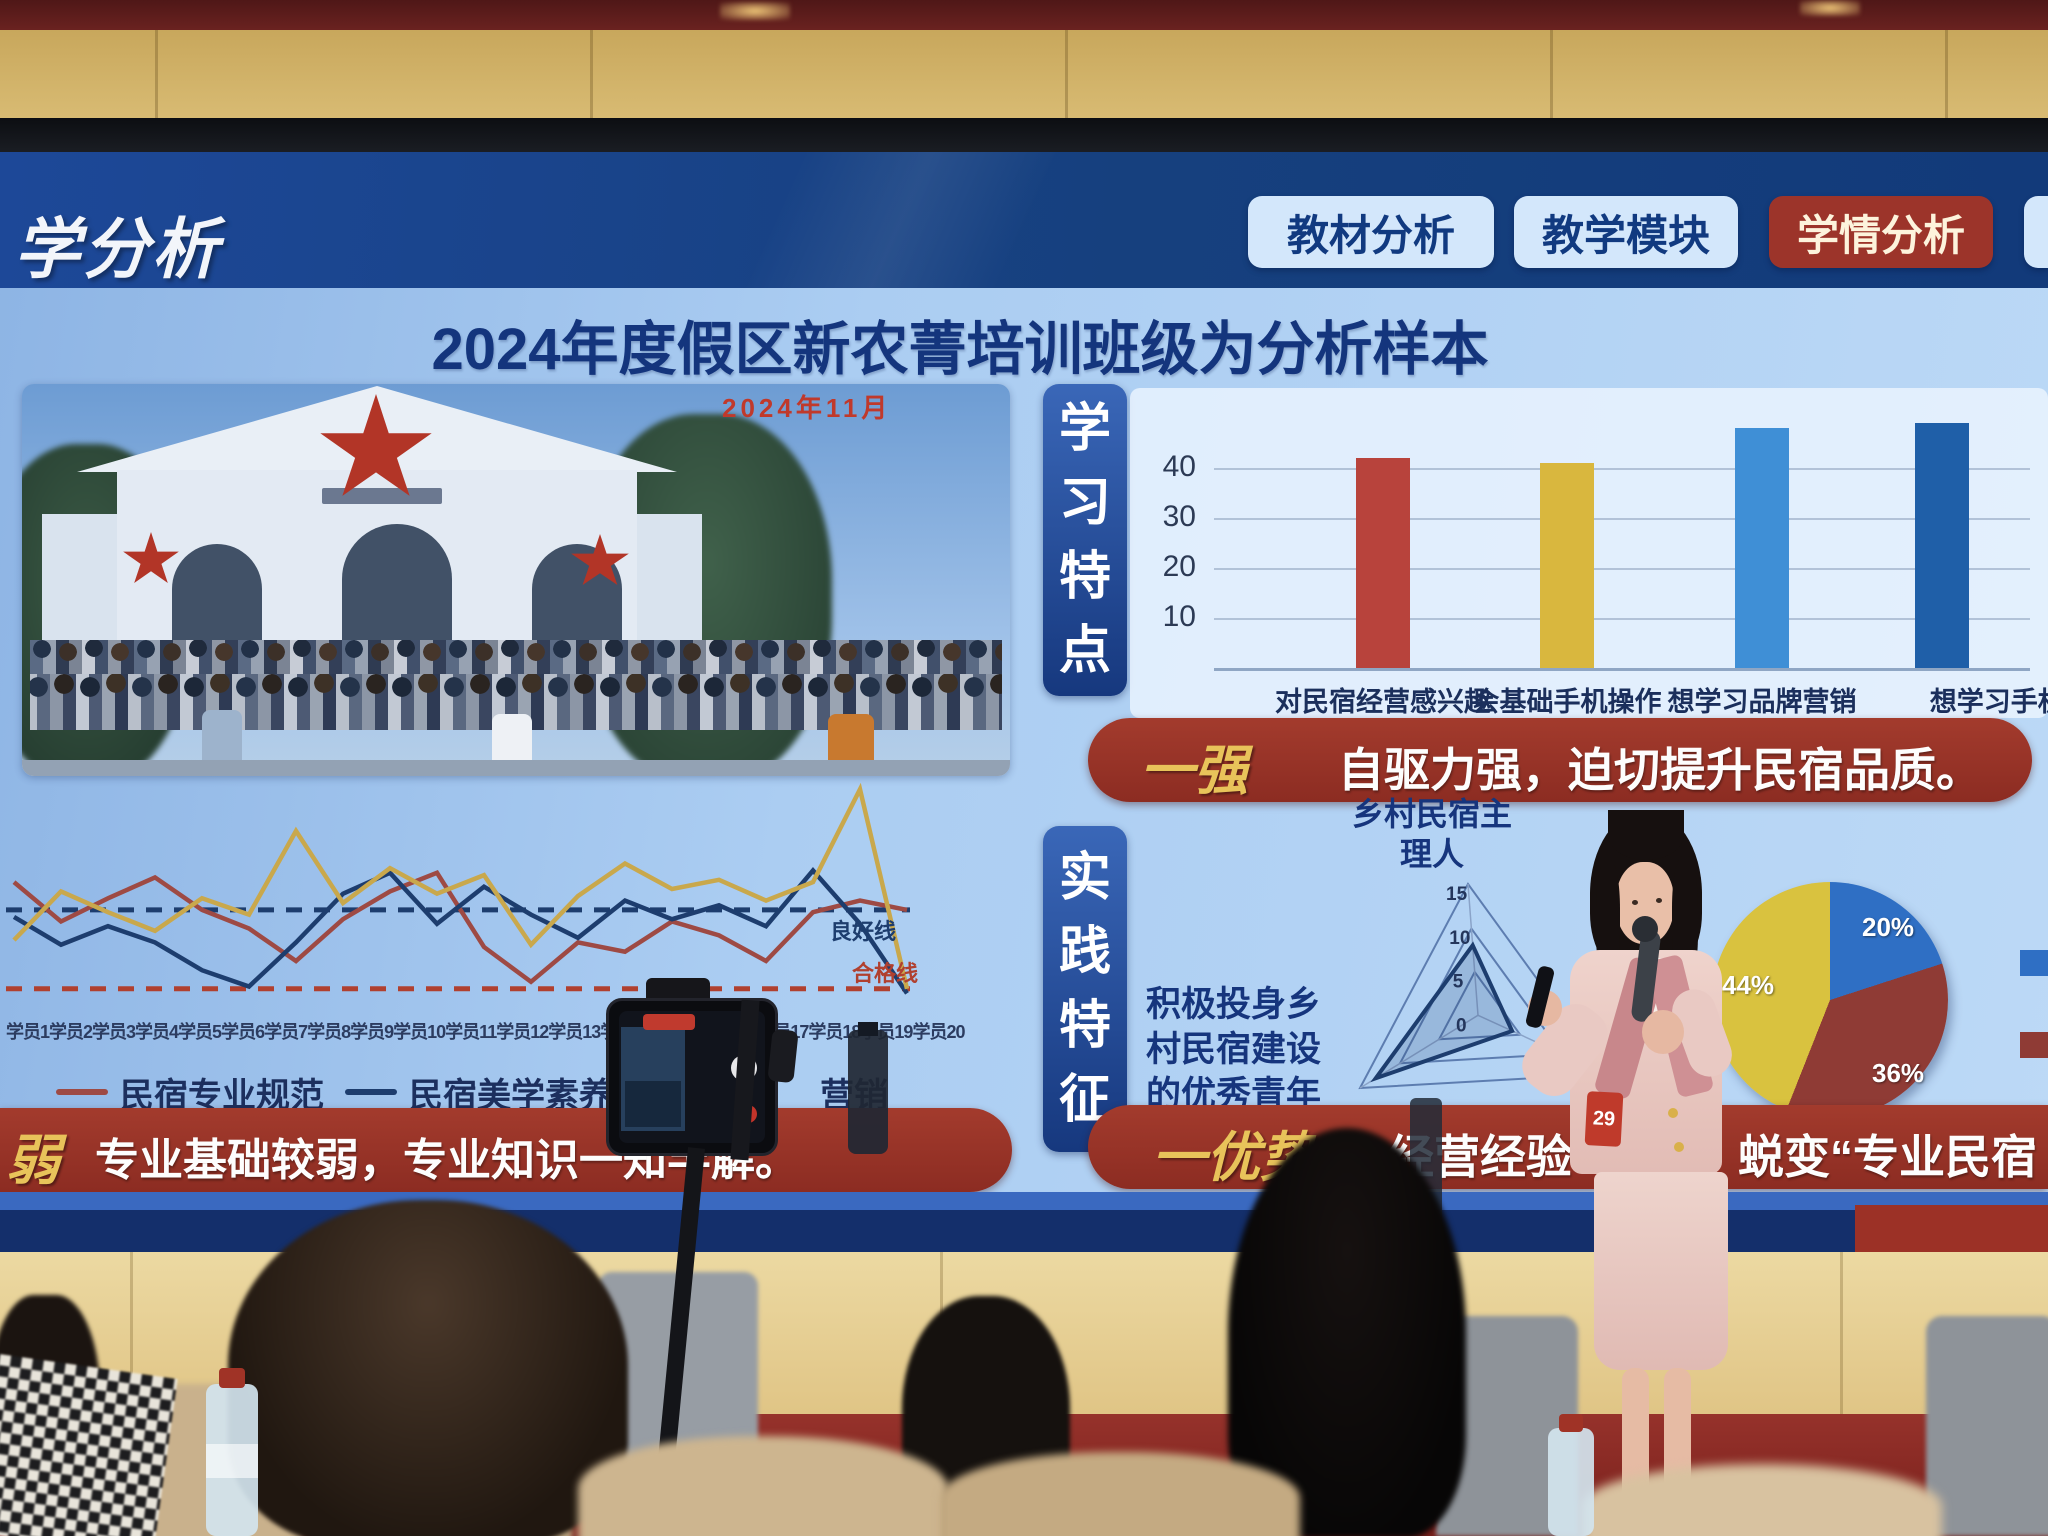  What do you see at coordinates (574, 1032) in the screenshot?
I see `x-label: 学员13` at bounding box center [574, 1032].